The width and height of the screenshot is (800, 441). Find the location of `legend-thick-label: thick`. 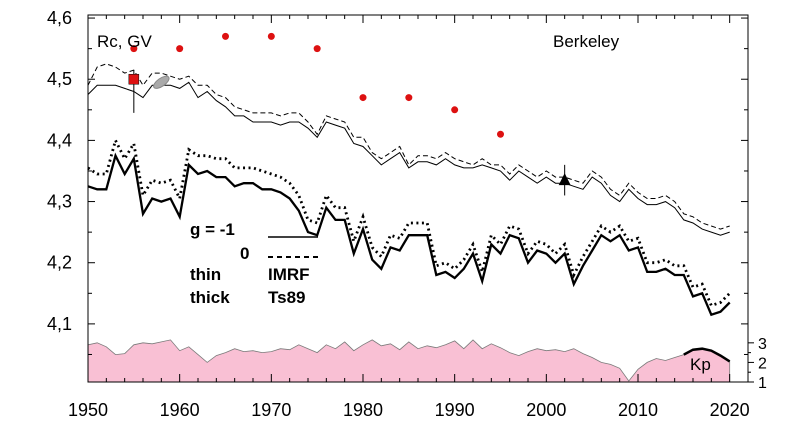

legend-thick-label: thick is located at coordinates (210, 297).